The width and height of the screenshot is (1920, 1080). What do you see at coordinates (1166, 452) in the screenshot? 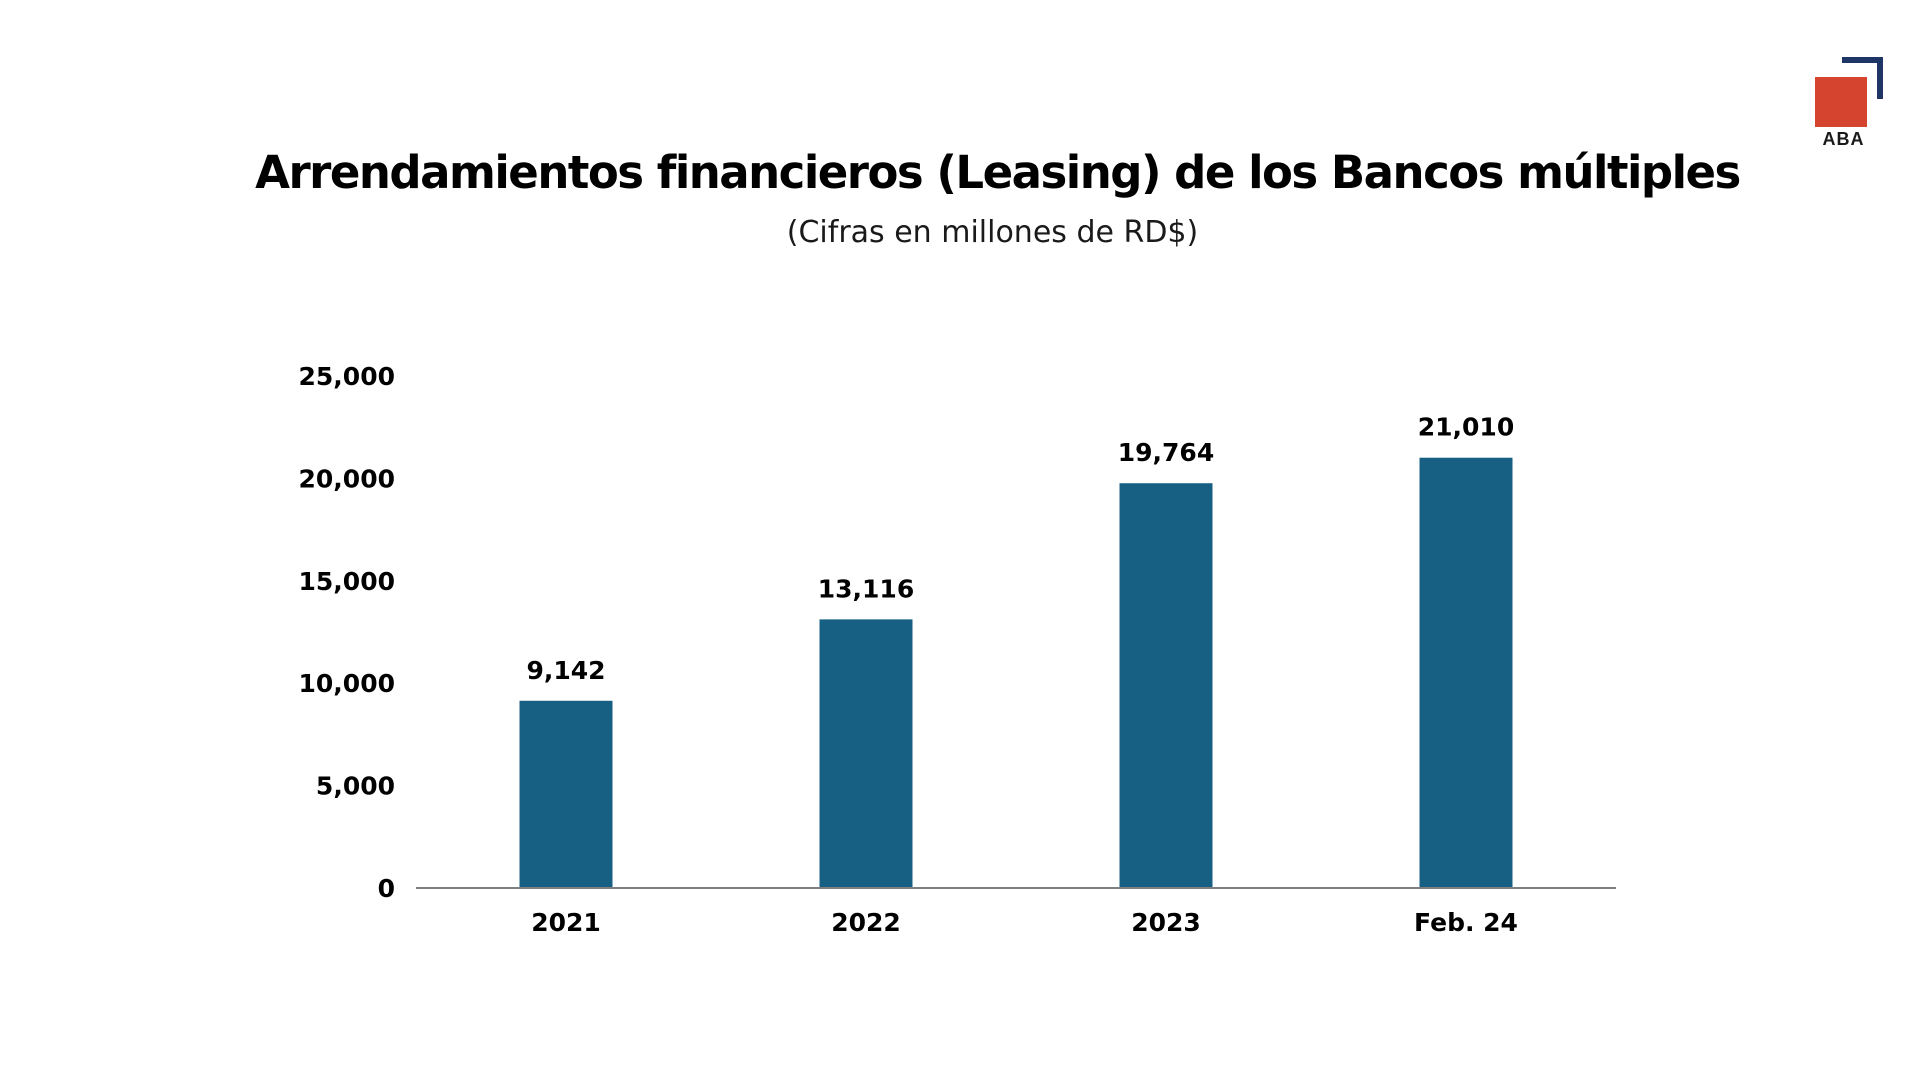
I see `data-label: 19,764` at bounding box center [1166, 452].